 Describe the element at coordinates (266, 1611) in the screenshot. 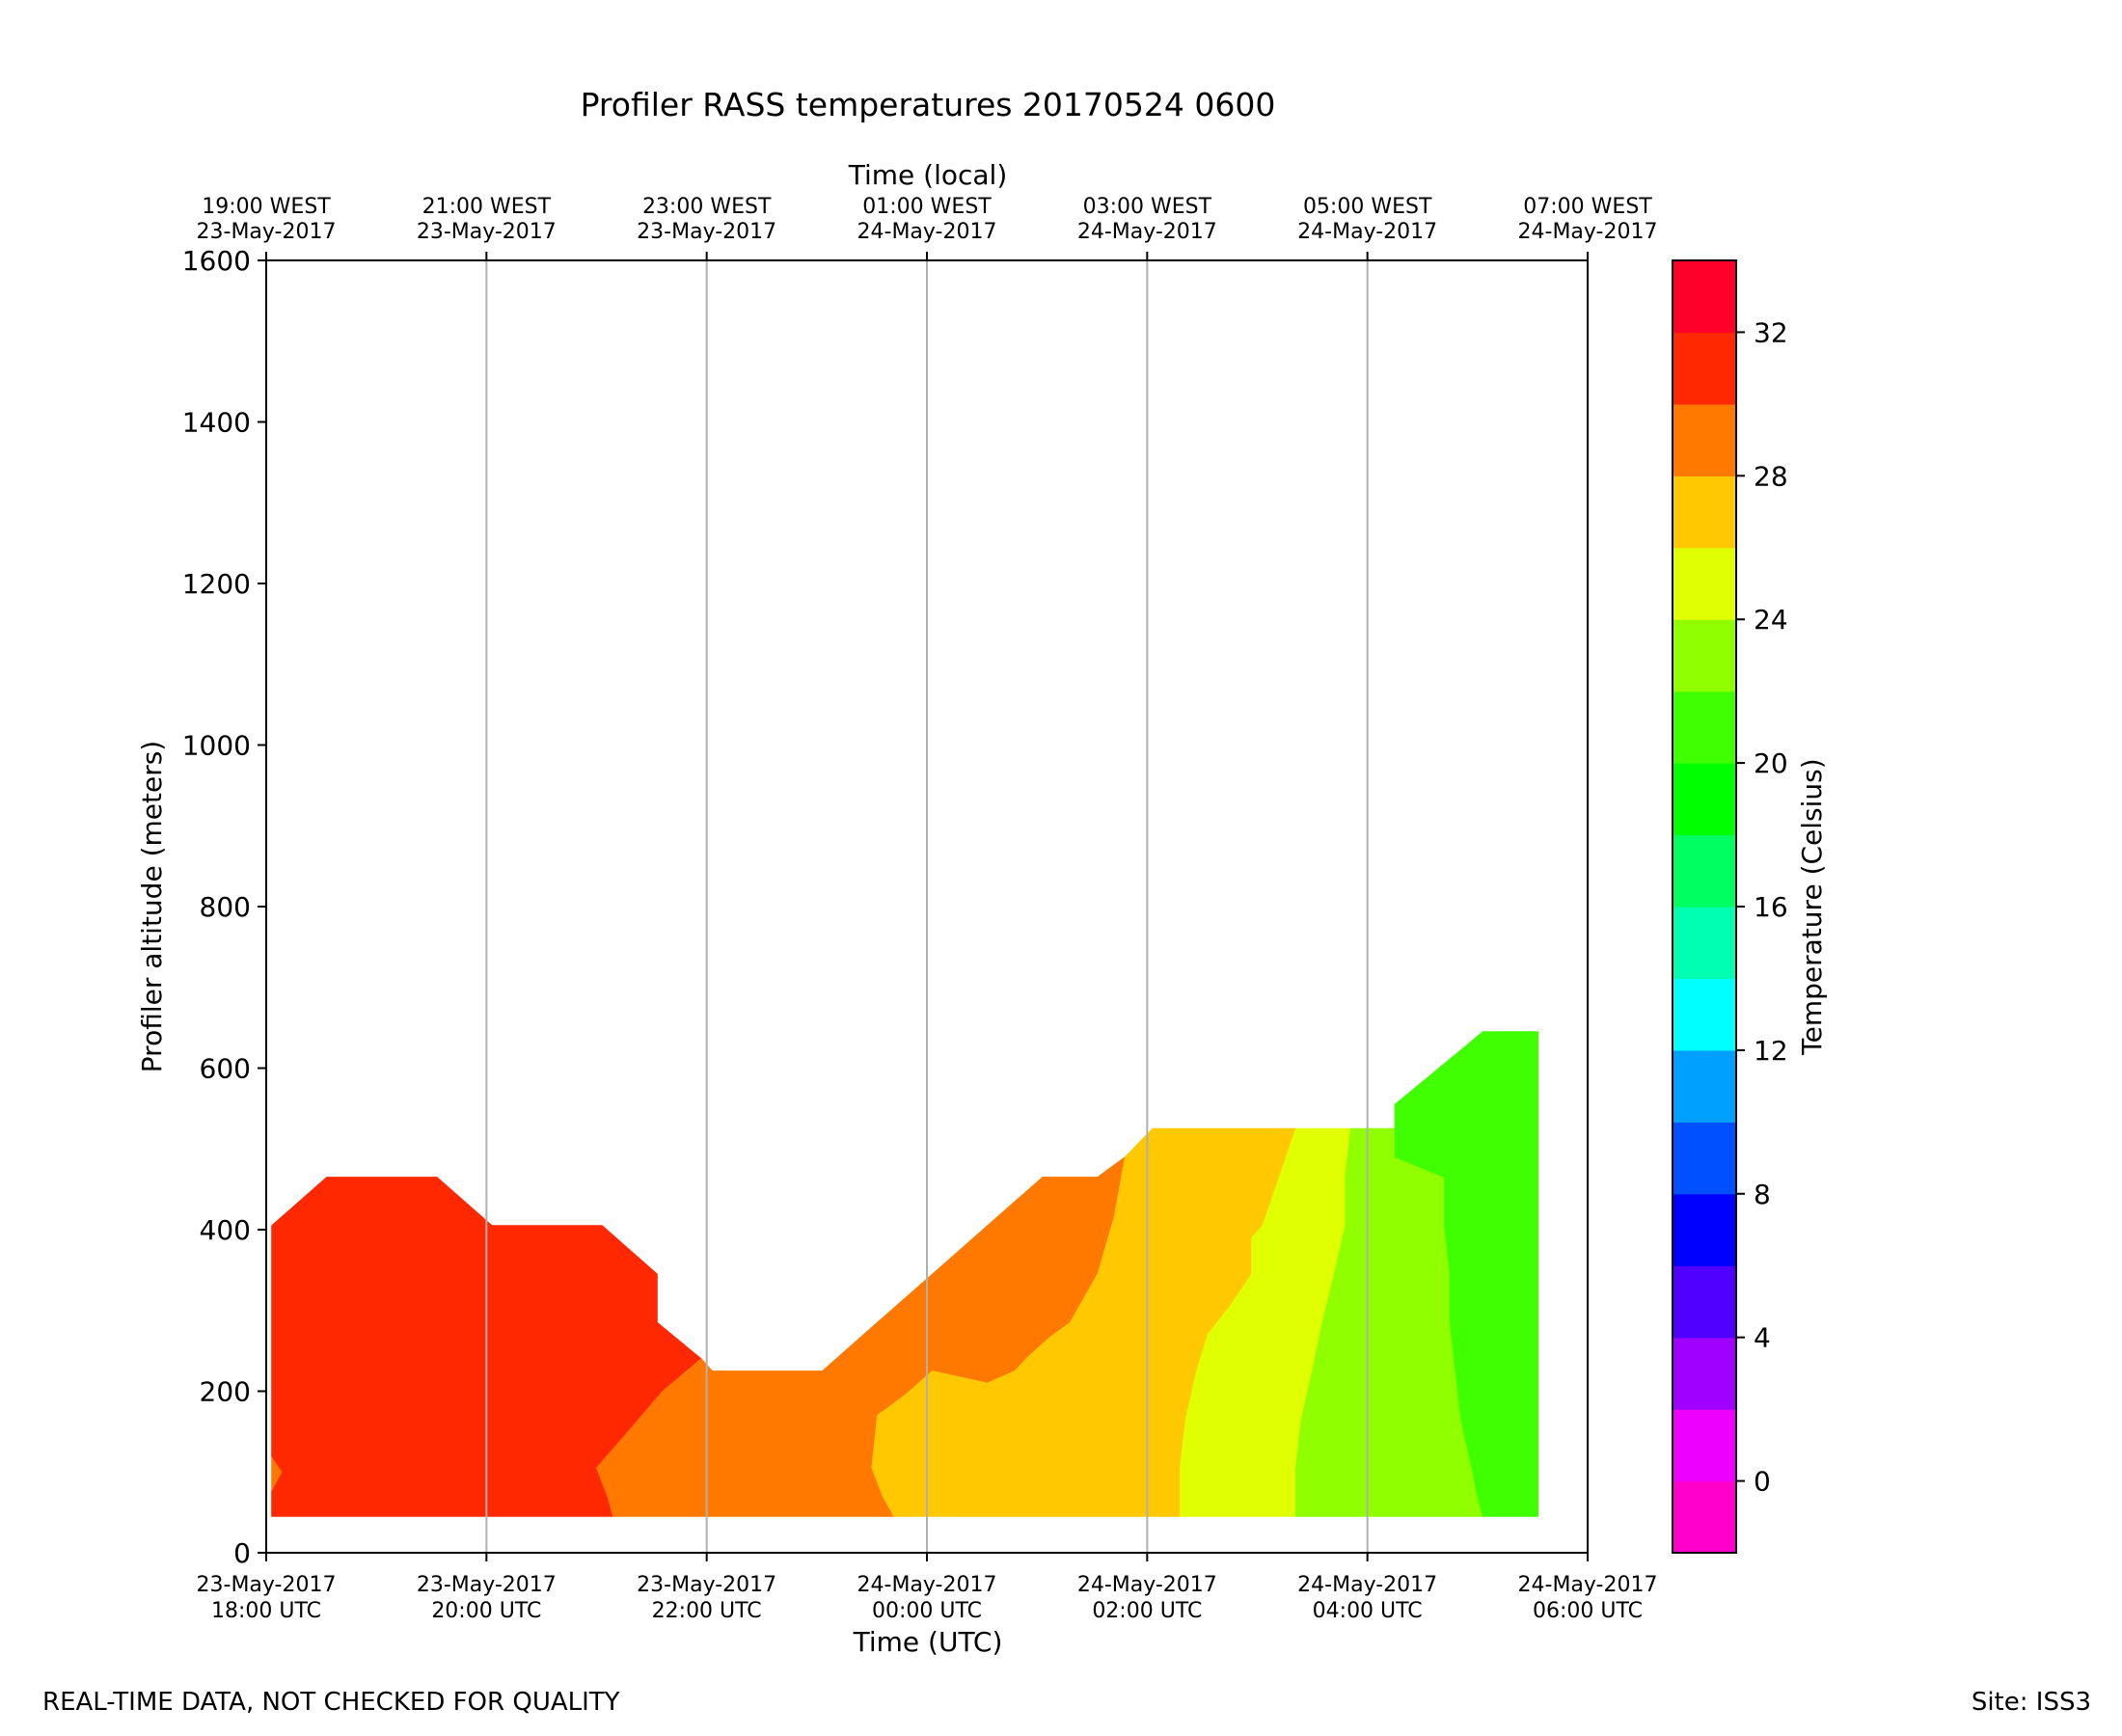

I see `x-tick-label-time: 18:00 UTC` at that location.